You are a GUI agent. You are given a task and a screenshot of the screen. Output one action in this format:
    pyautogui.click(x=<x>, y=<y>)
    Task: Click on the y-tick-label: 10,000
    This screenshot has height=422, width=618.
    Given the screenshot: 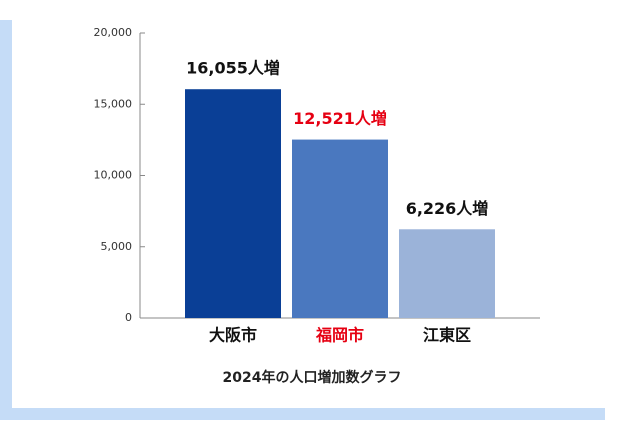 What is the action you would take?
    pyautogui.click(x=113, y=175)
    